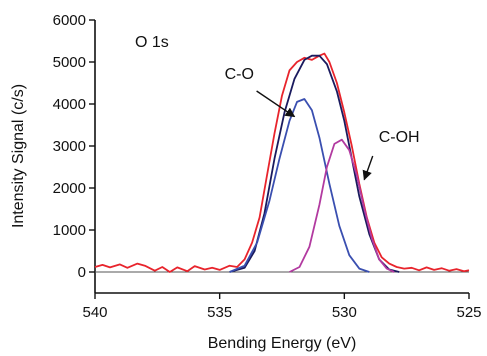 The height and width of the screenshot is (356, 487). I want to click on y-axis-title: Intensity Signal (c/s), so click(18, 156).